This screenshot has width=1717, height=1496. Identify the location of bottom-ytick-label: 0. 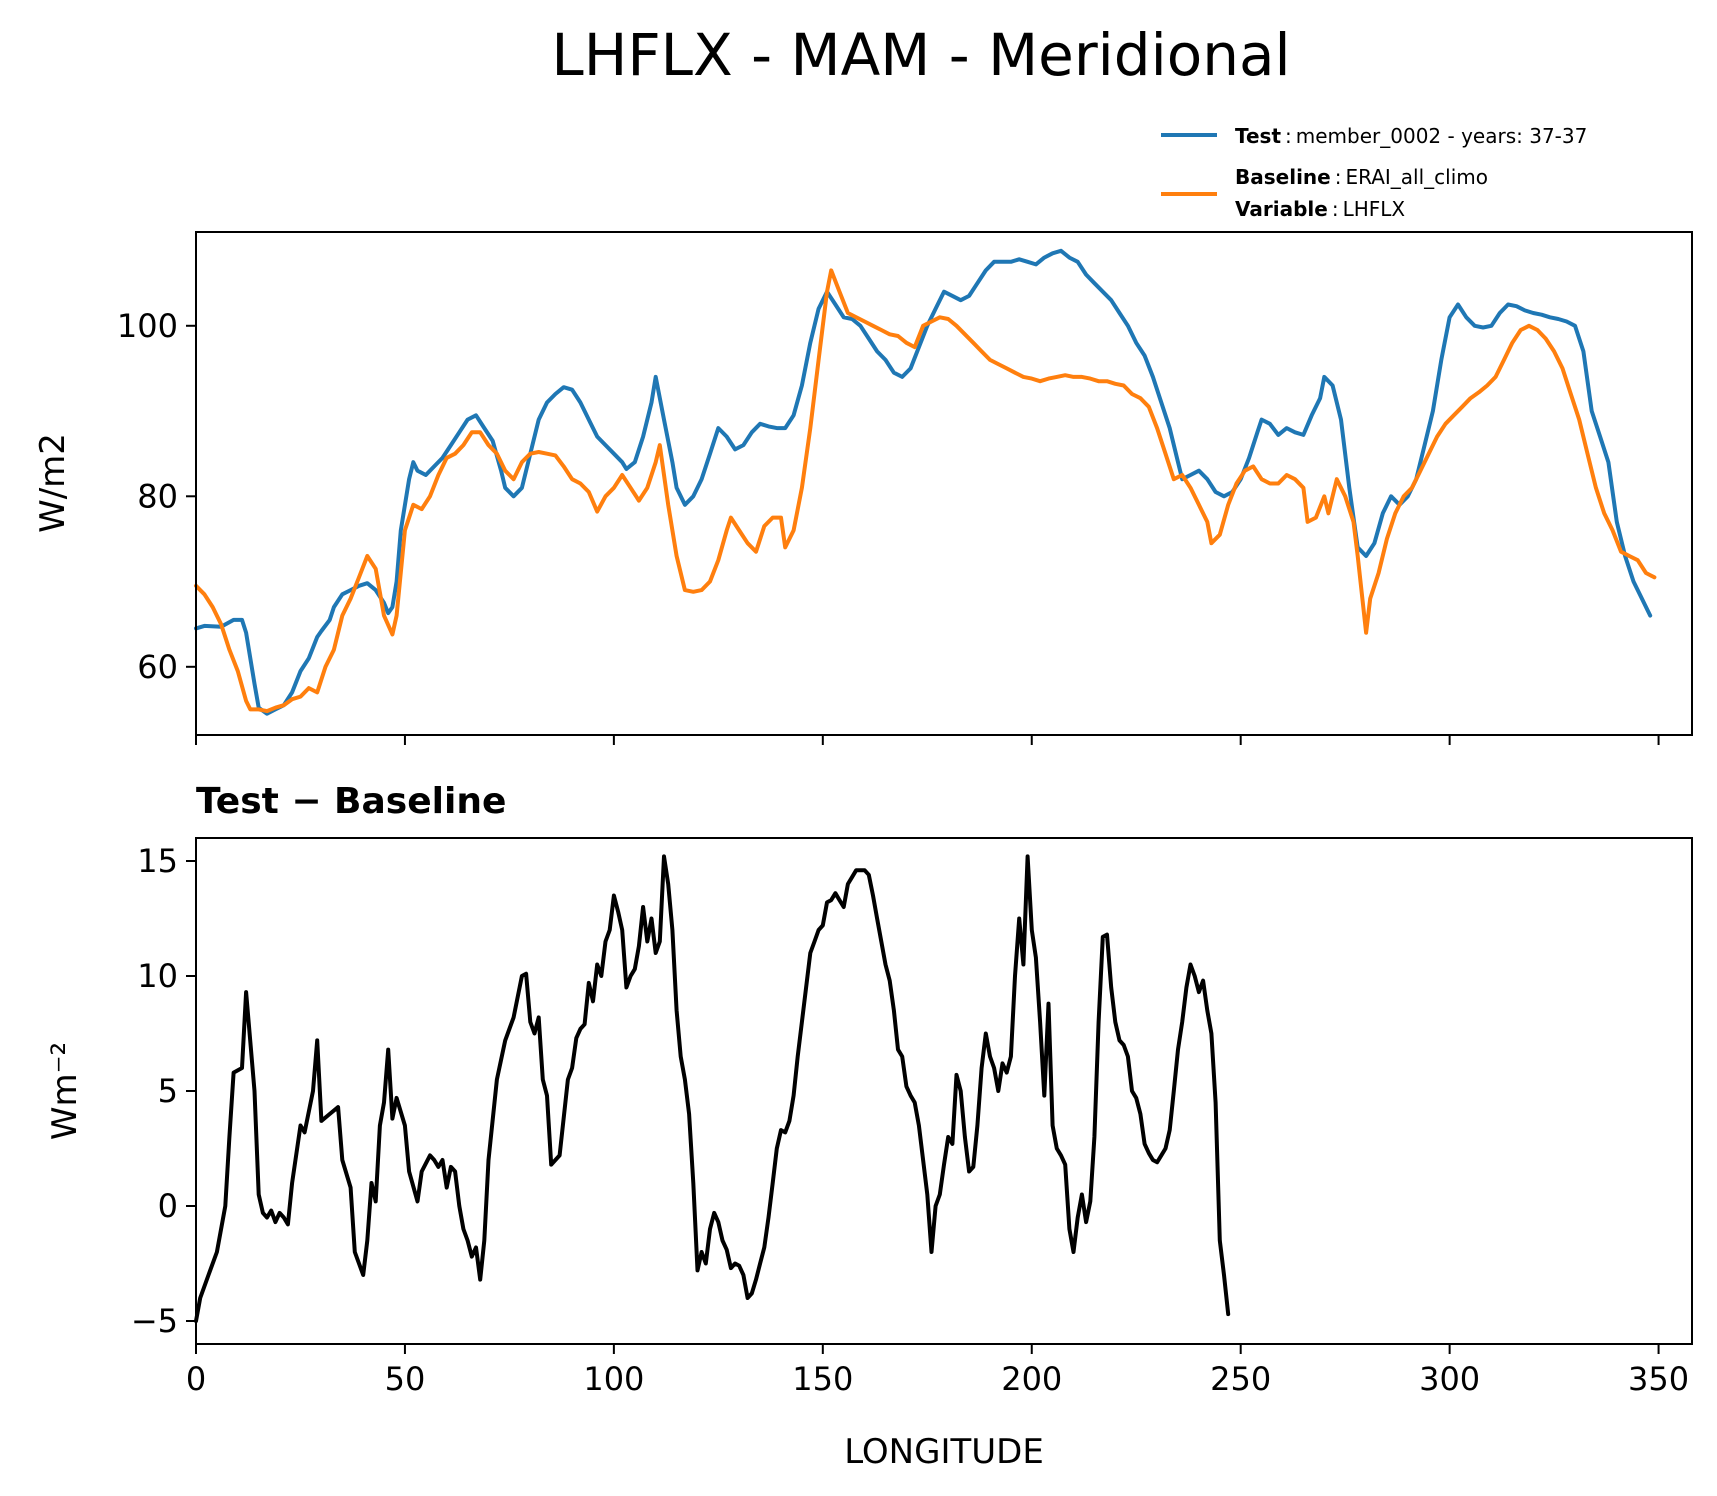
(168, 1206).